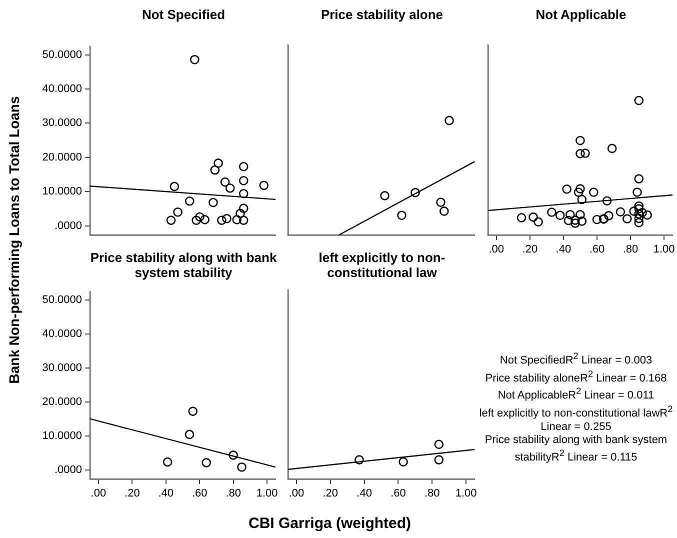 The width and height of the screenshot is (677, 538). Describe the element at coordinates (576, 449) in the screenshot. I see `text: Price stability along with bank system stabilityR$^{2}$ Linear = 0.115` at that location.